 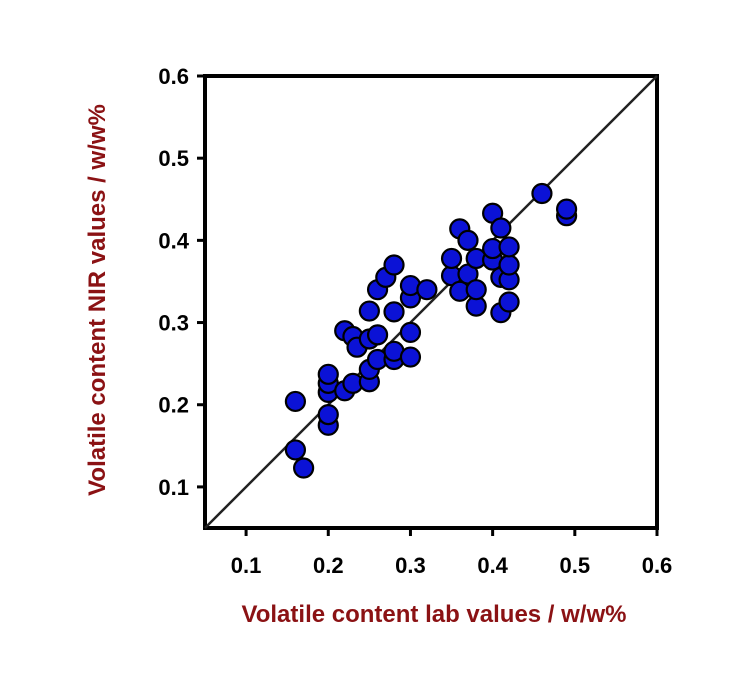 What do you see at coordinates (173, 323) in the screenshot?
I see `y-tick-label: 0.3` at bounding box center [173, 323].